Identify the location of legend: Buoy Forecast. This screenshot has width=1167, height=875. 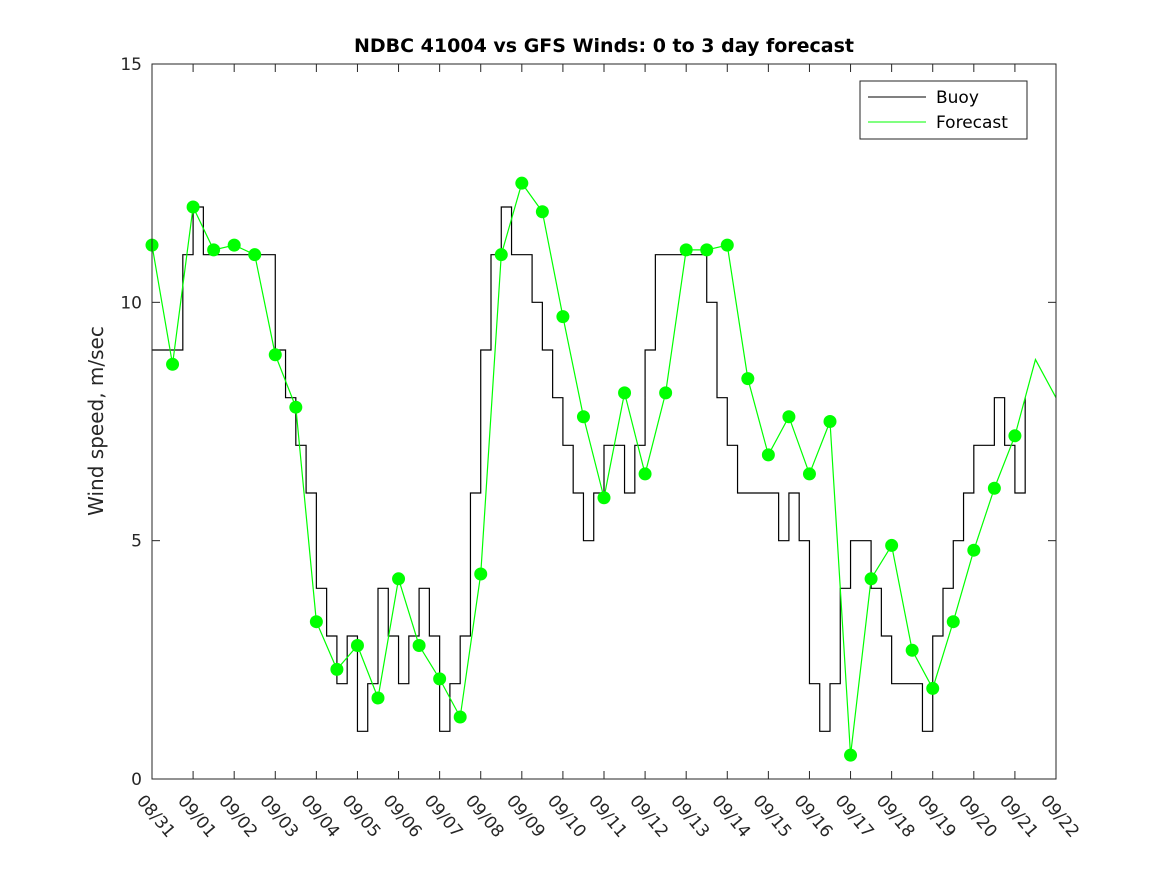
(943, 110).